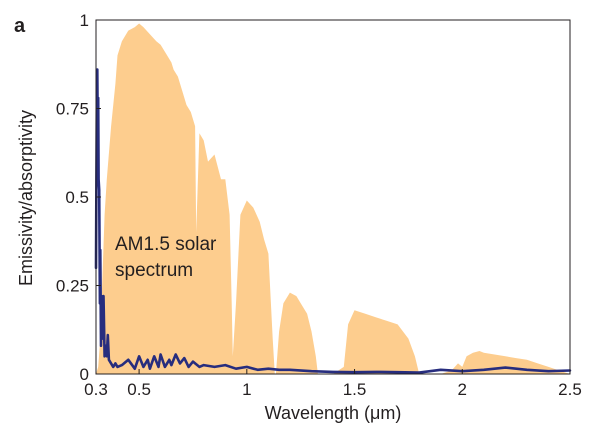 This screenshot has width=599, height=432. I want to click on x-tick-label: 0.5, so click(139, 389).